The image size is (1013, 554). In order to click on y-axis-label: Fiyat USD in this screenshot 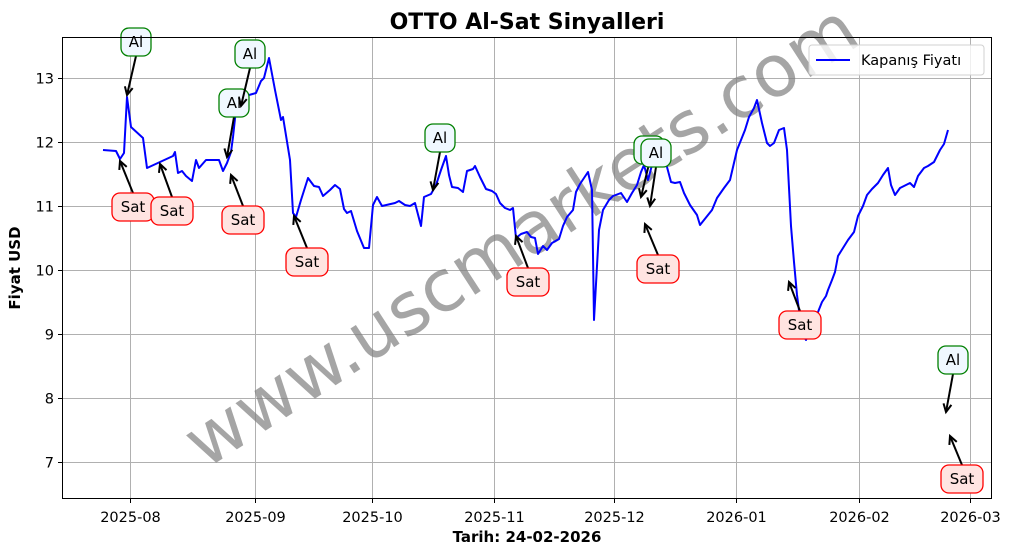, I will do `click(15, 267)`.